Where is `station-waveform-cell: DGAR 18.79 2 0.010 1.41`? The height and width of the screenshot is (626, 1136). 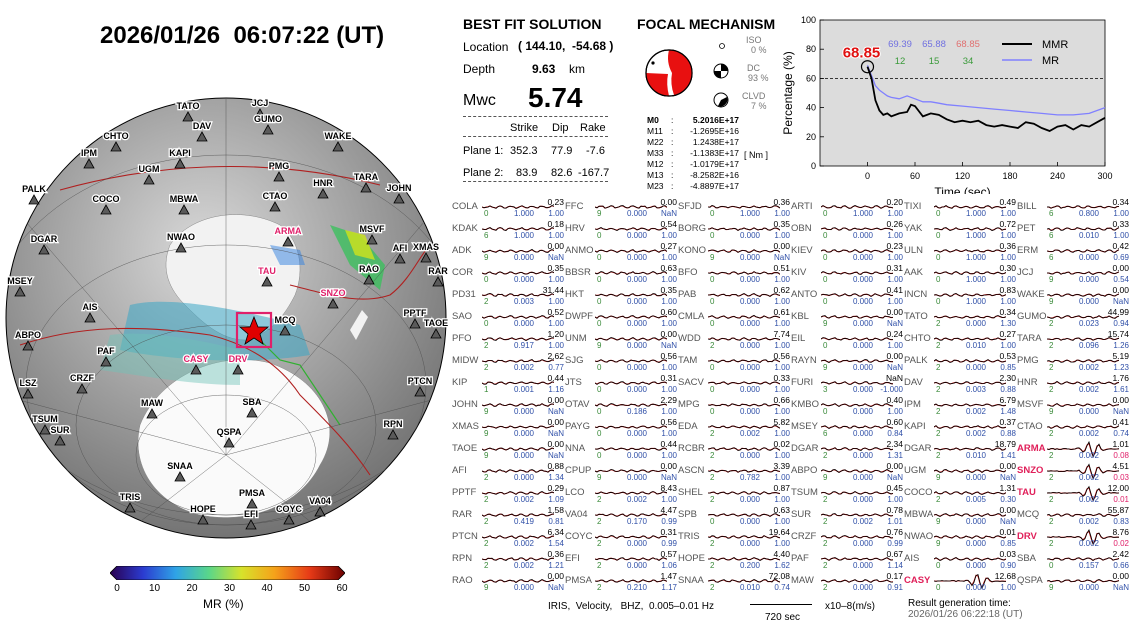
station-waveform-cell: DGAR 18.79 2 0.010 1.41 is located at coordinates (959, 450).